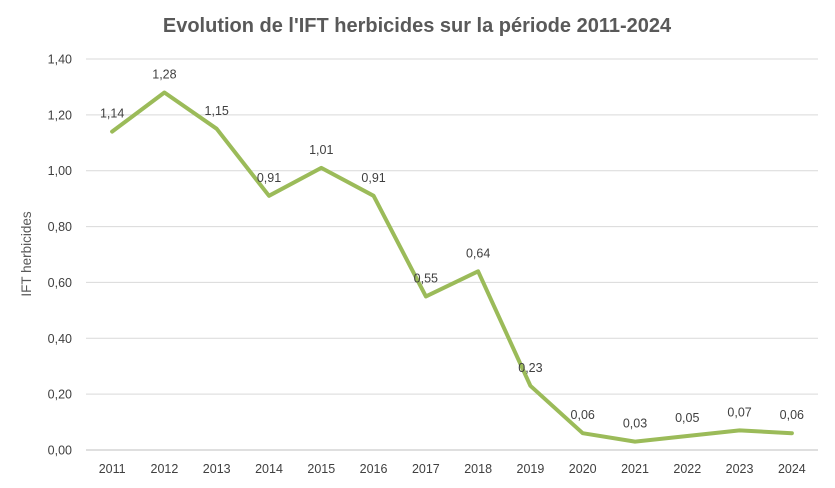  What do you see at coordinates (321, 150) in the screenshot?
I see `data-label: 1,01` at bounding box center [321, 150].